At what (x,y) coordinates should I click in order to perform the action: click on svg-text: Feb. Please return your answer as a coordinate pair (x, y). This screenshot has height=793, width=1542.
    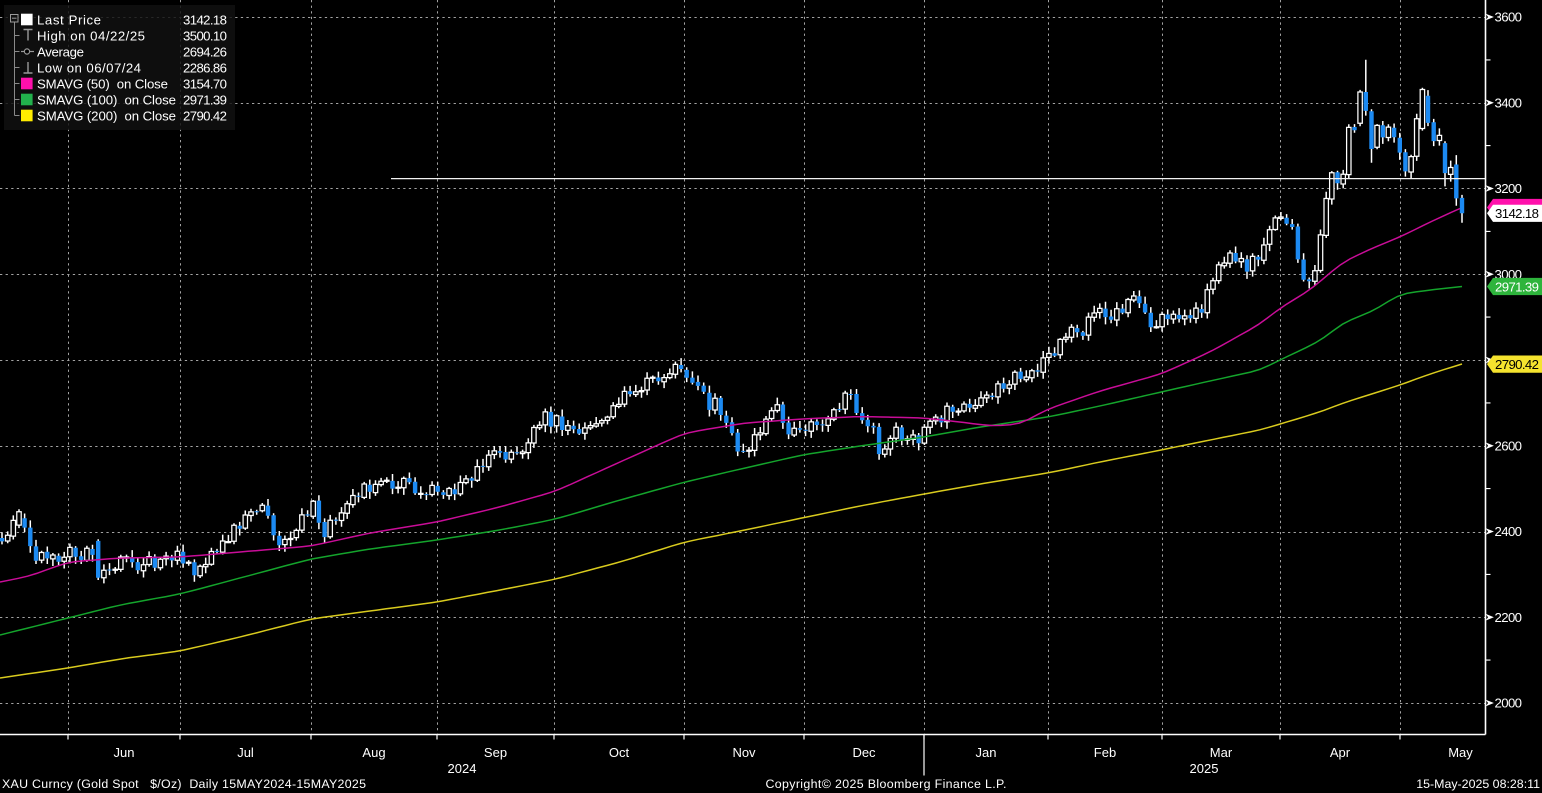
    Looking at the image, I should click on (1105, 752).